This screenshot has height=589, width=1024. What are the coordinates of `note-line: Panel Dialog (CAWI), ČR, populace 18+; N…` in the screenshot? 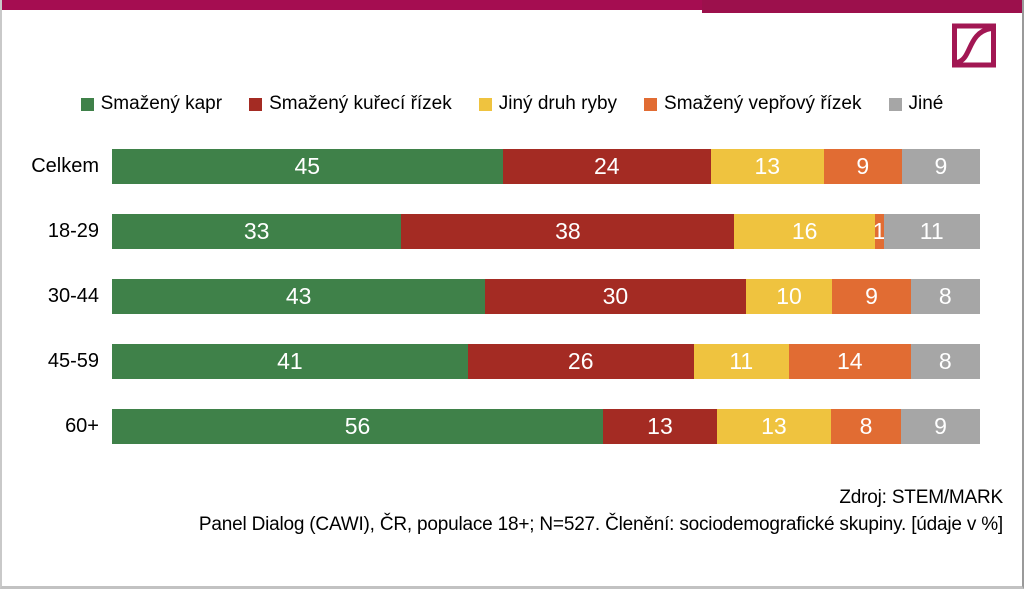 It's located at (600, 524).